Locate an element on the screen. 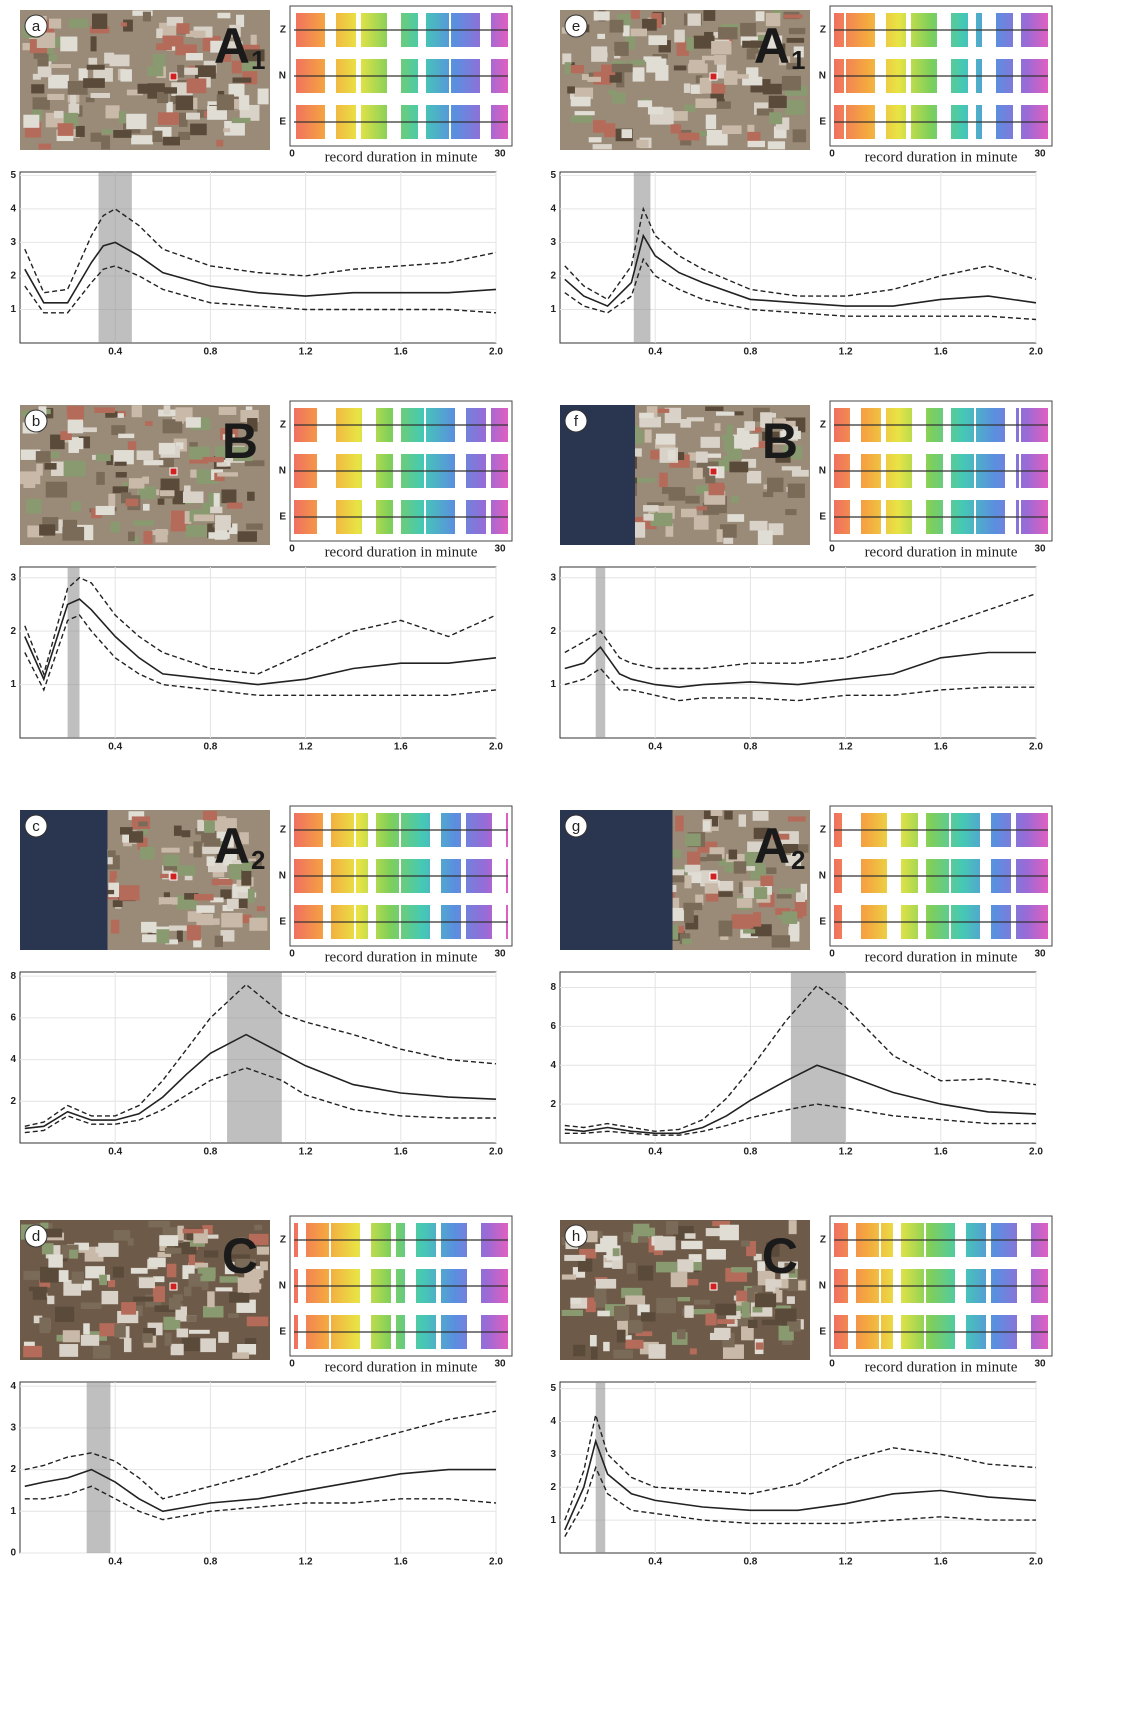 The image size is (1148, 1709). panel-label: h is located at coordinates (576, 1236).